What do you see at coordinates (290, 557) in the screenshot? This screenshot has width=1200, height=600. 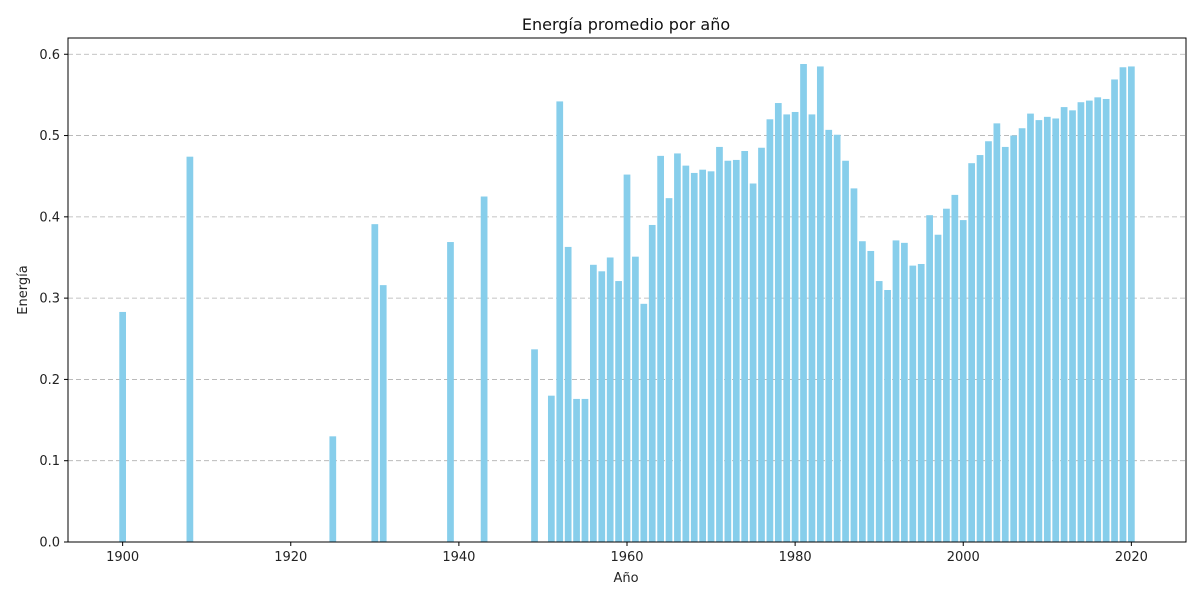 I see `x-tick-label: 1920` at bounding box center [290, 557].